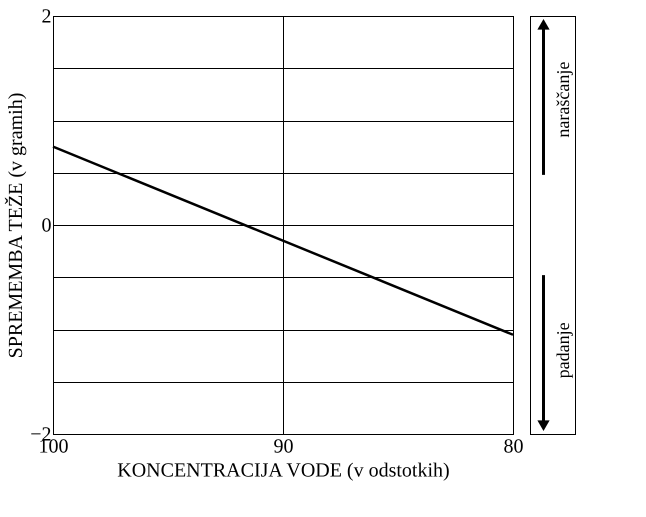 The height and width of the screenshot is (517, 646). What do you see at coordinates (283, 471) in the screenshot?
I see `x-axis-title: KONCENTRACIJA VODE (v odstotkih)` at bounding box center [283, 471].